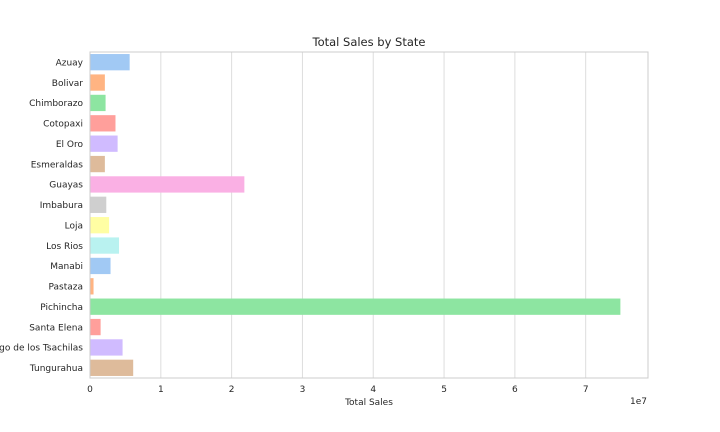 The image size is (720, 432). I want to click on y-tick-label: El Oro, so click(70, 145).